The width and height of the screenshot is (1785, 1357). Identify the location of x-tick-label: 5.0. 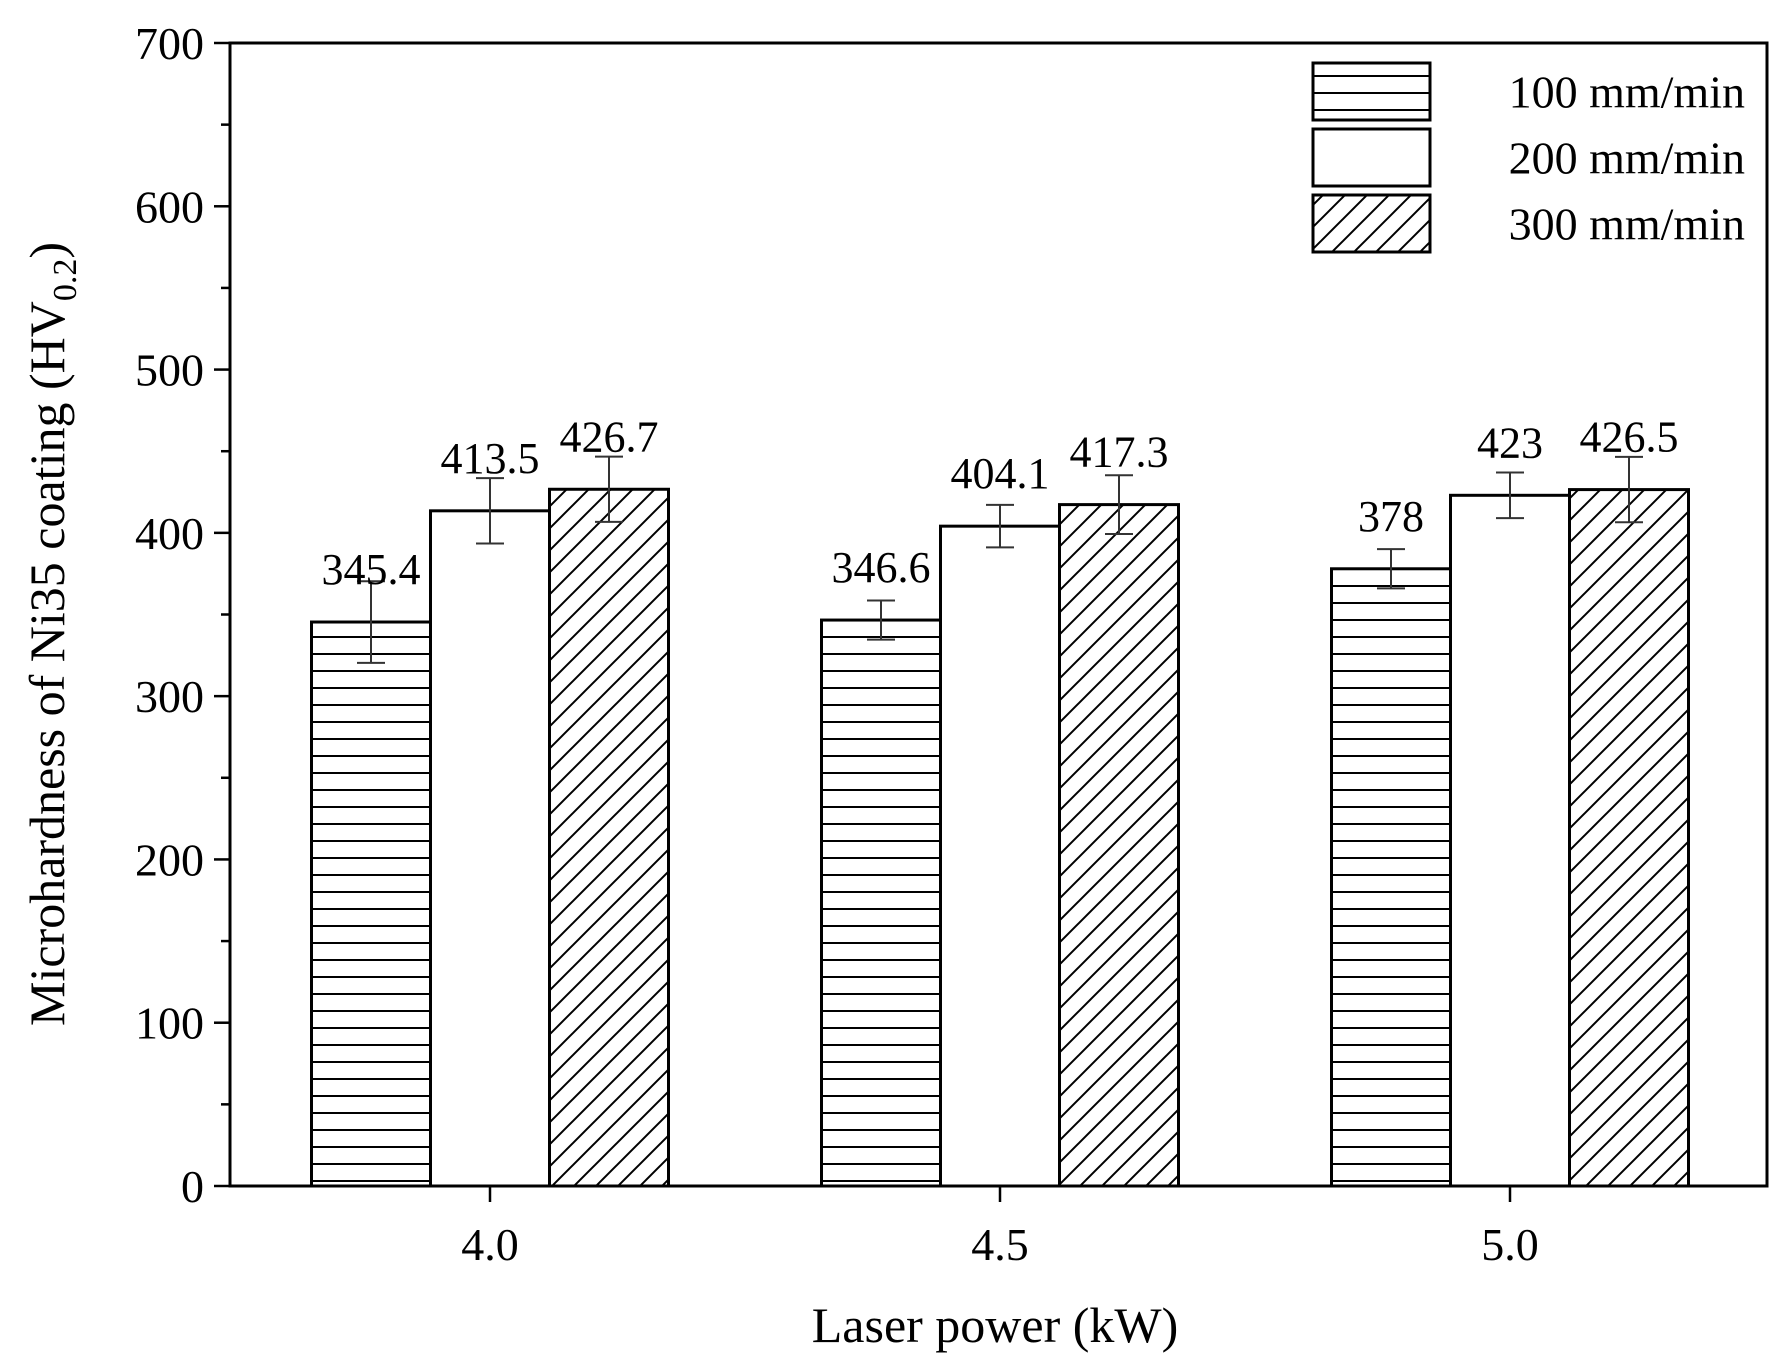
(1510, 1244).